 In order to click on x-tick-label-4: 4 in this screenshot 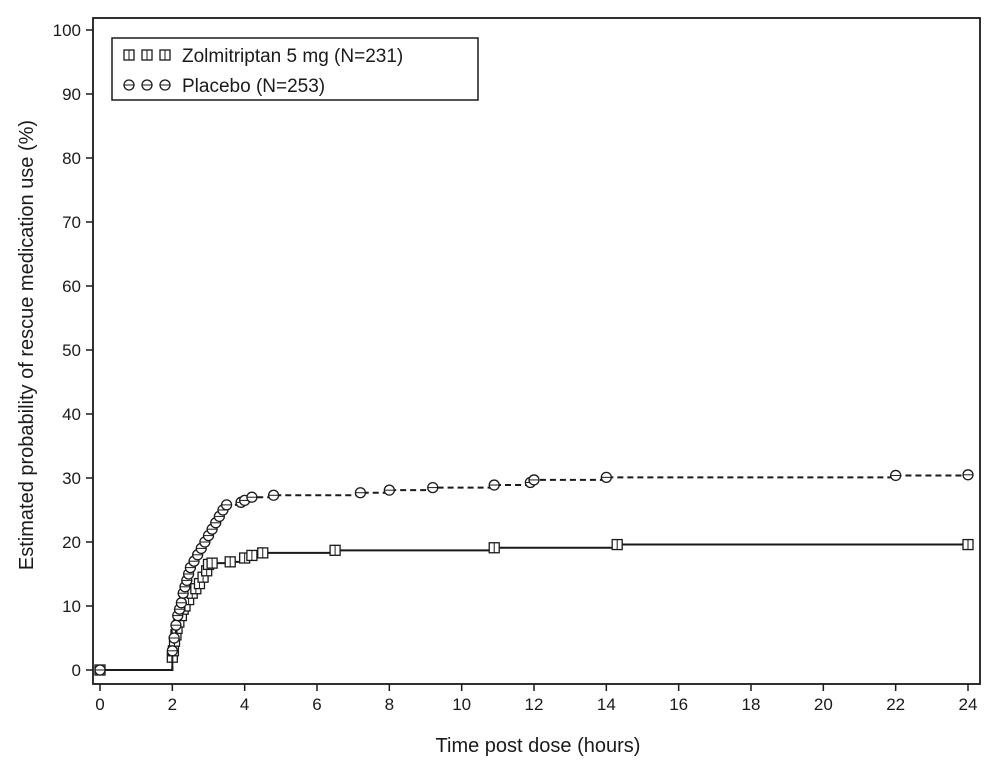, I will do `click(244, 704)`.